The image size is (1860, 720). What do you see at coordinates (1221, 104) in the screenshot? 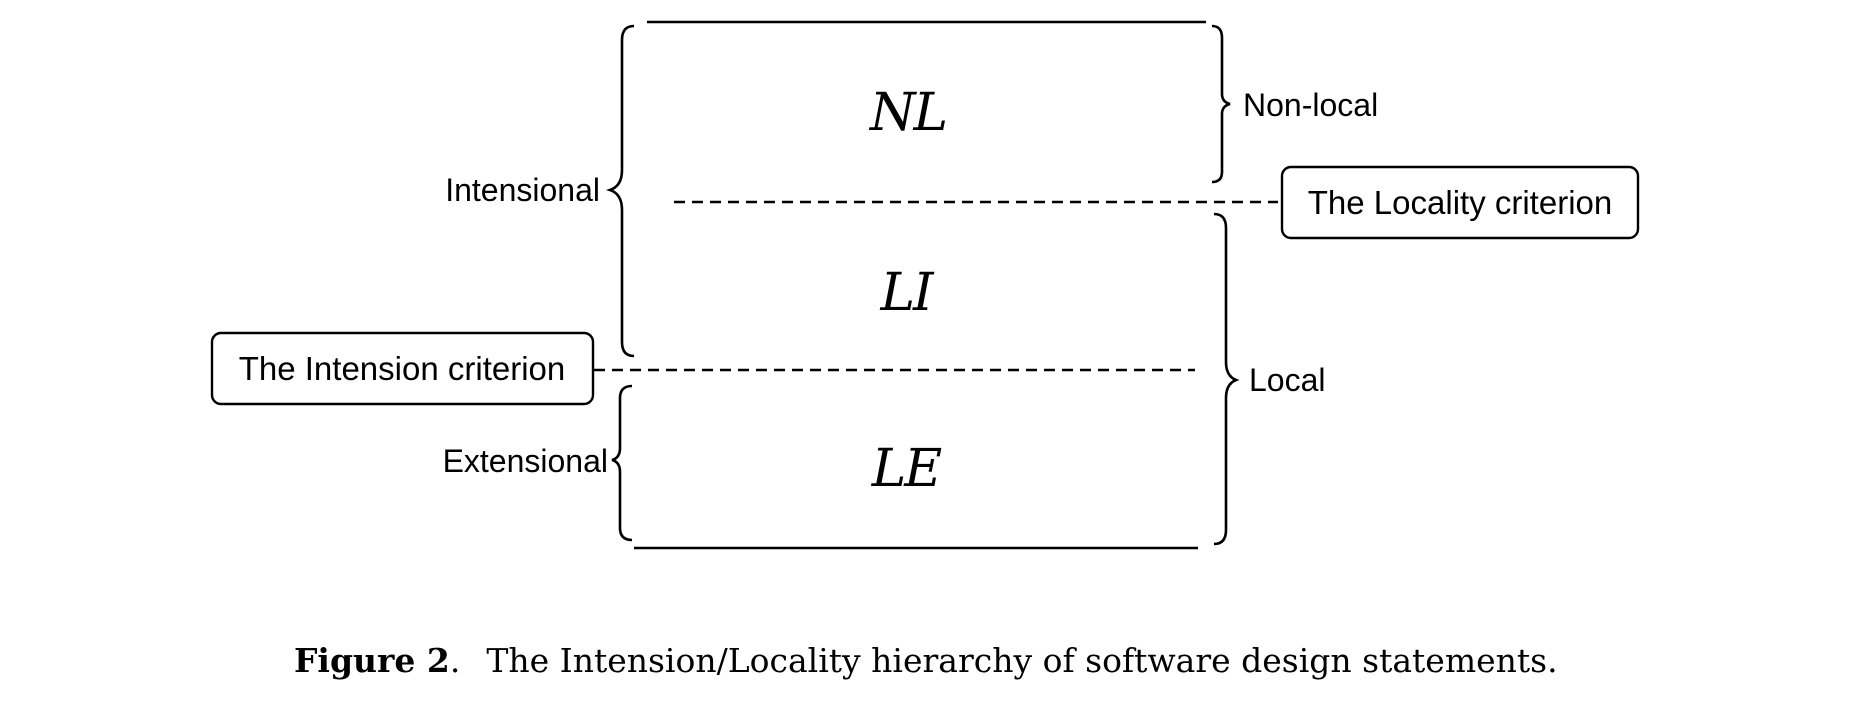
I see `non-local-brace` at bounding box center [1221, 104].